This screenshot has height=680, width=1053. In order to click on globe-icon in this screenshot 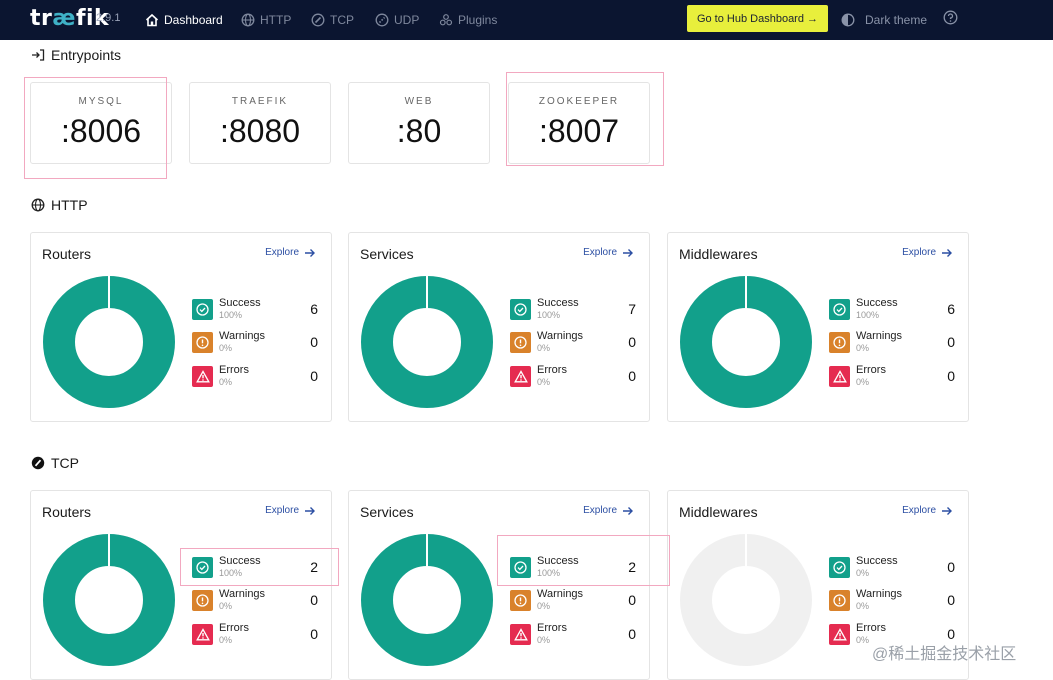, I will do `click(248, 20)`.